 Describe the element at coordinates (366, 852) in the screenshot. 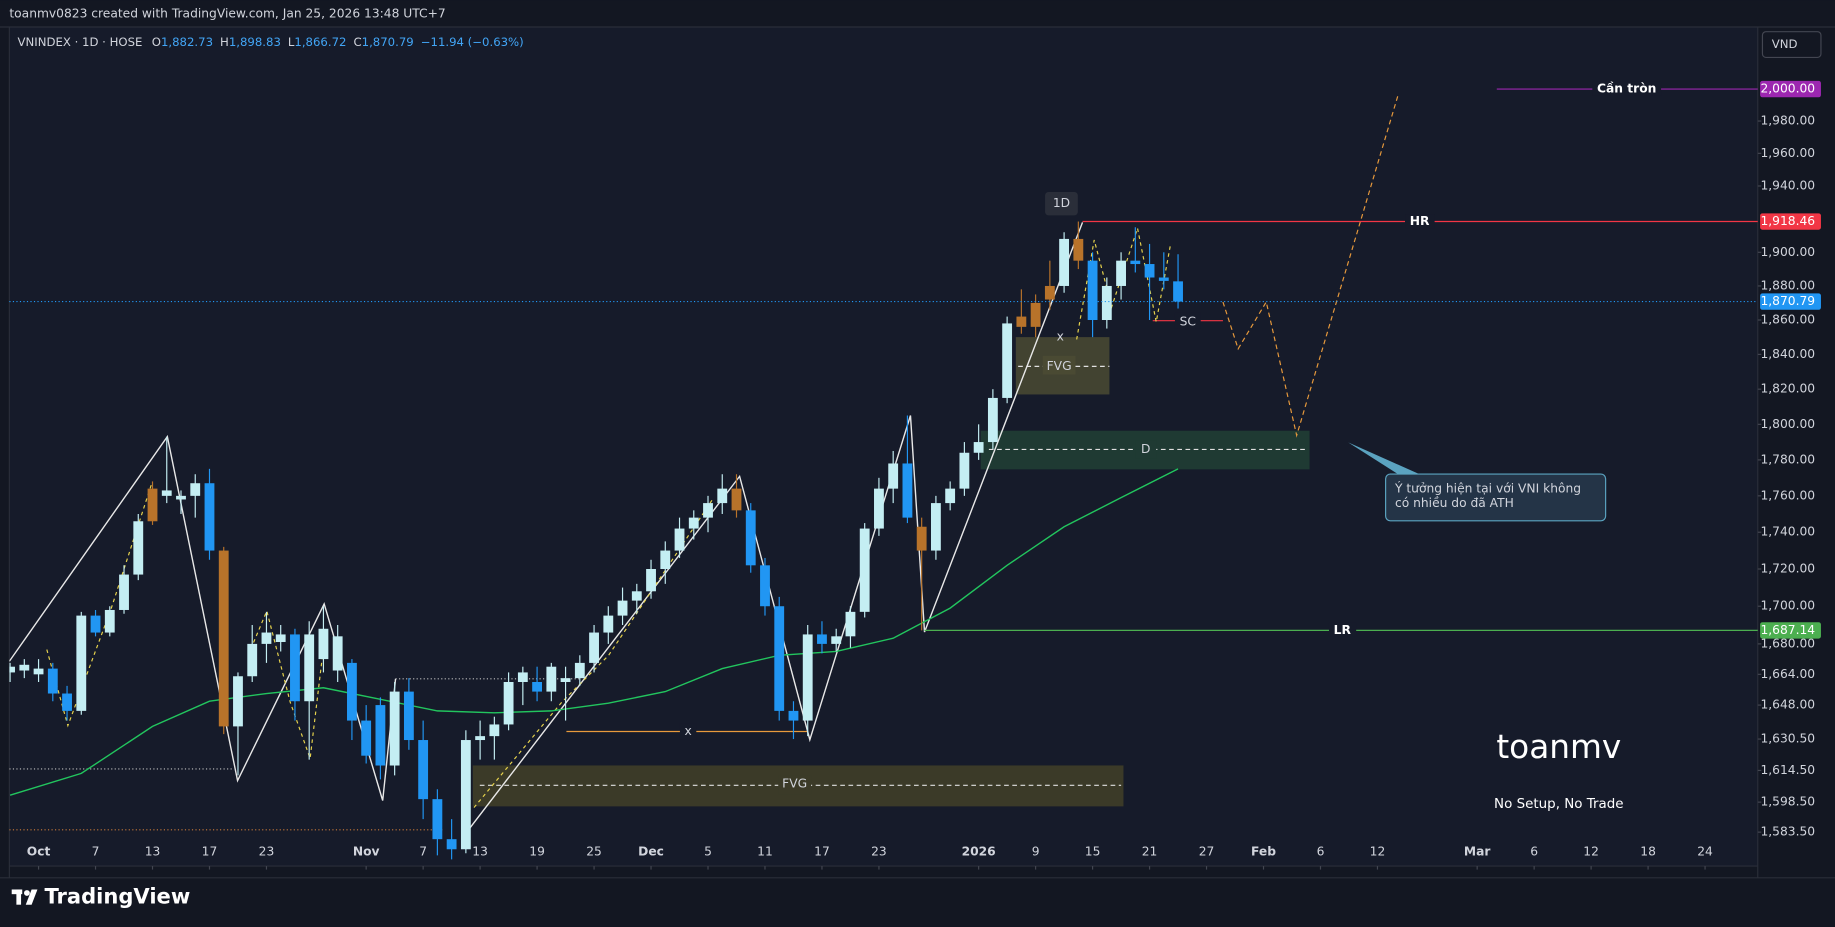

I see `x-tick-label: Nov` at that location.